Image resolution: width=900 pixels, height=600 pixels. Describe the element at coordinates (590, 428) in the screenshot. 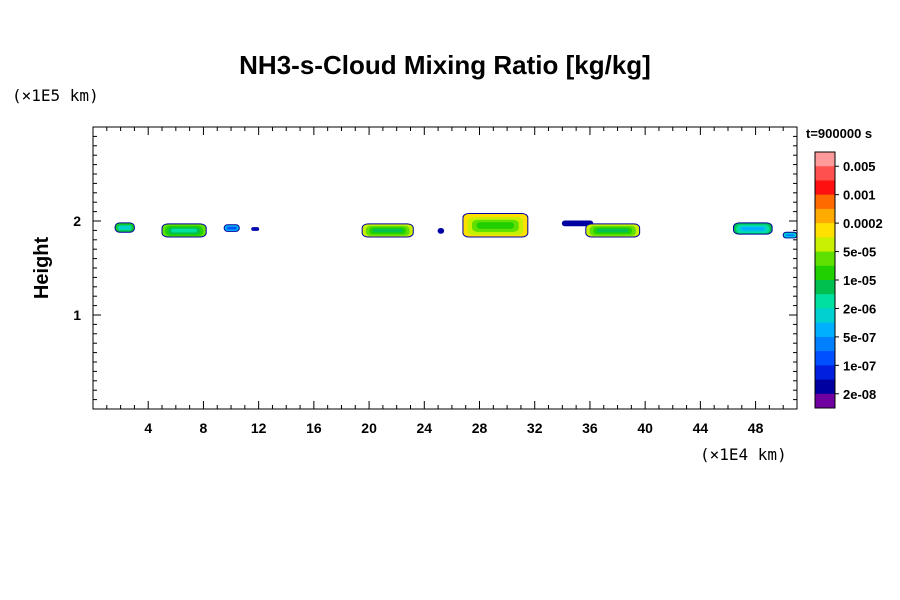

I see `x-tick-label: 36` at that location.